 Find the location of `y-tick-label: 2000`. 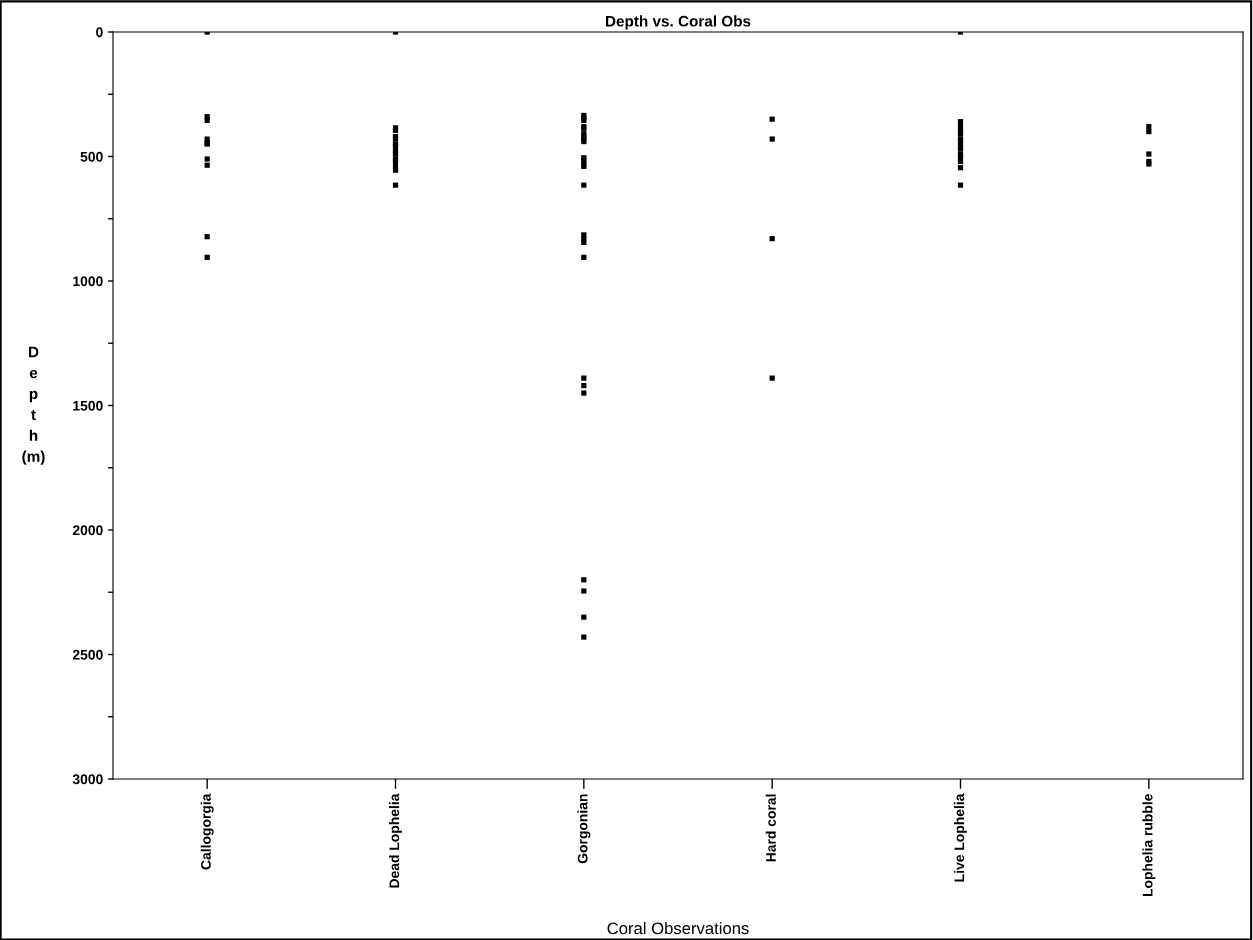

y-tick-label: 2000 is located at coordinates (87, 530).